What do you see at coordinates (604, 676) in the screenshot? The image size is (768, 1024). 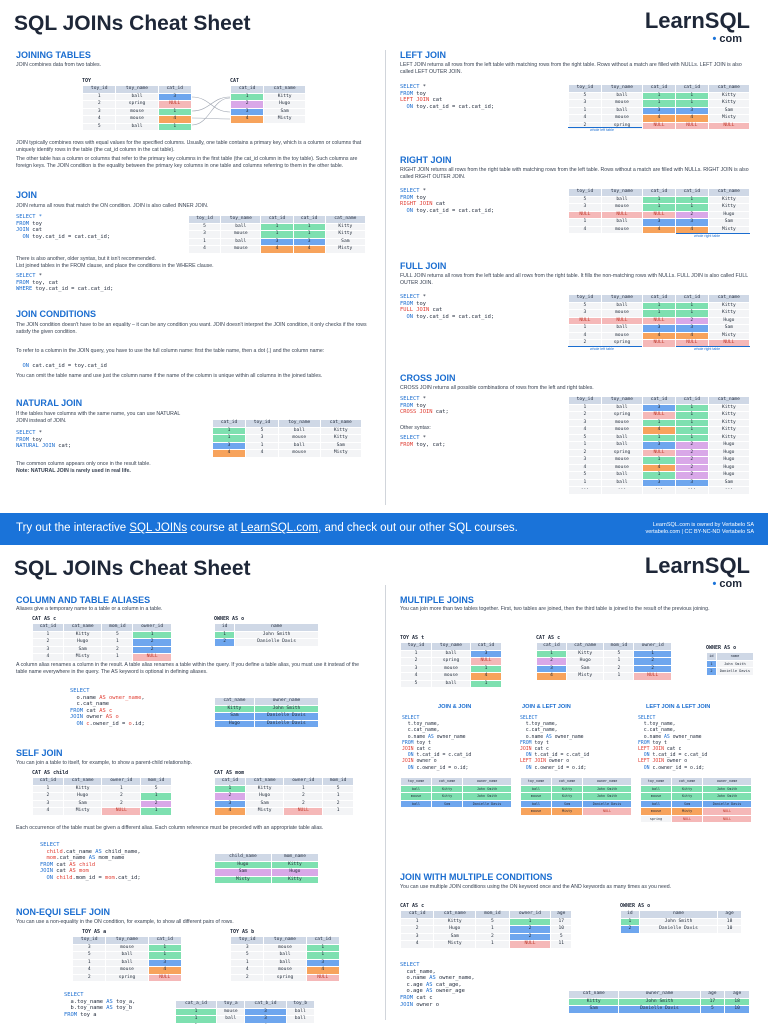 I see `table-row: 4 Misty 1 NULL` at bounding box center [604, 676].